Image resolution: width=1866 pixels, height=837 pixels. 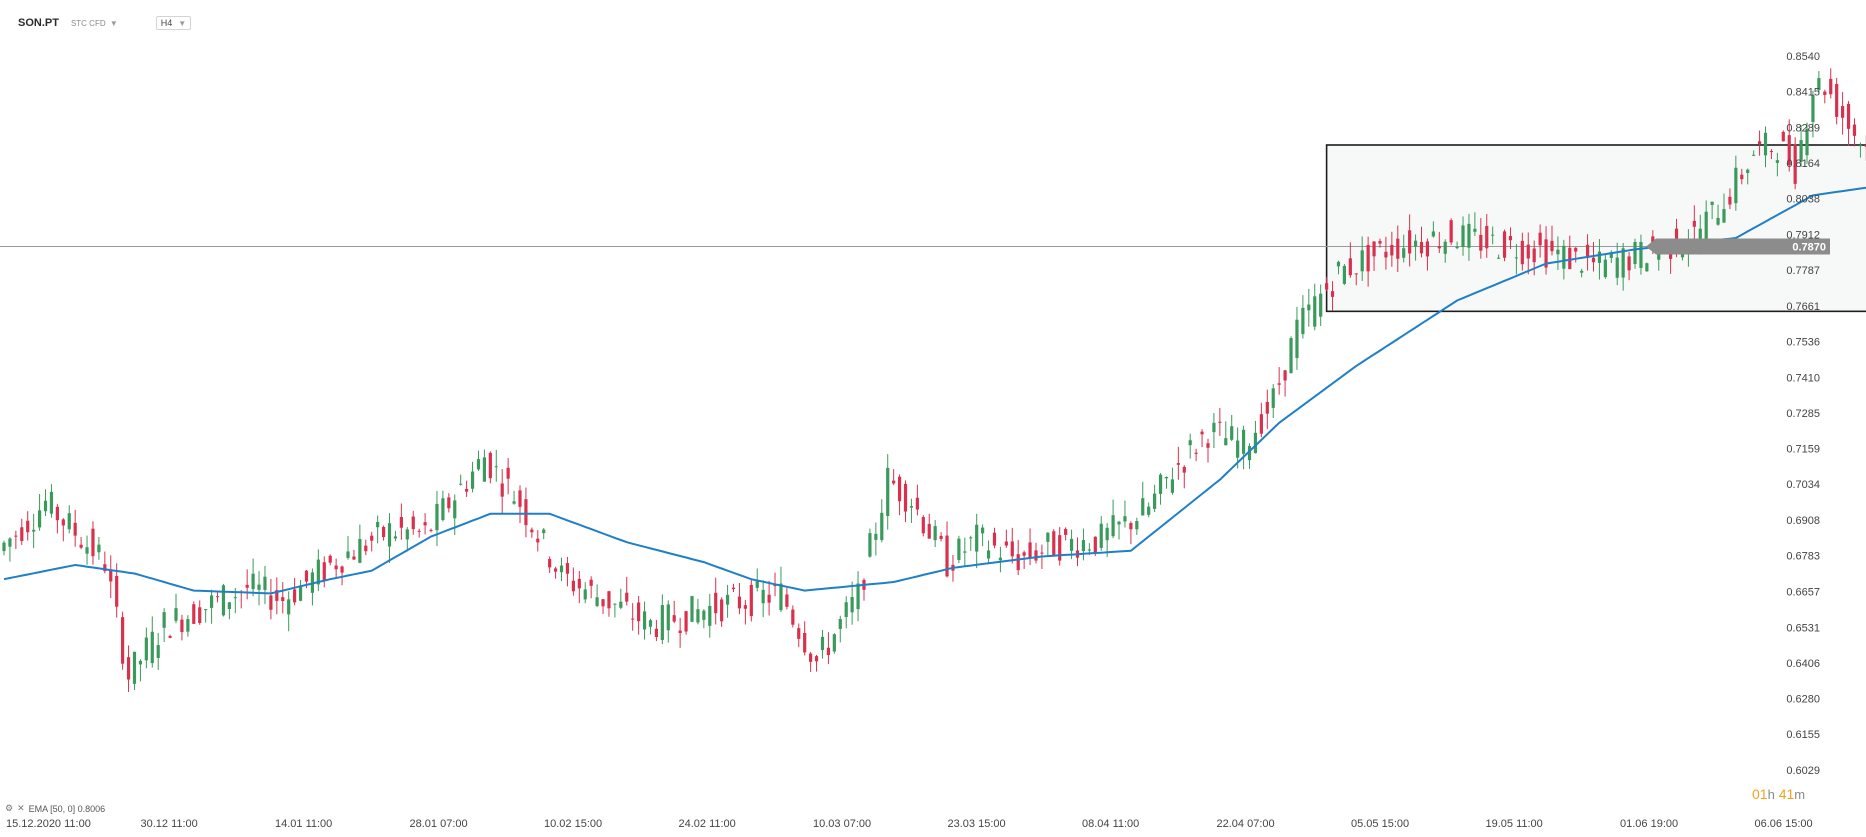 What do you see at coordinates (1809, 248) in the screenshot?
I see `current-price-label: 0.7870` at bounding box center [1809, 248].